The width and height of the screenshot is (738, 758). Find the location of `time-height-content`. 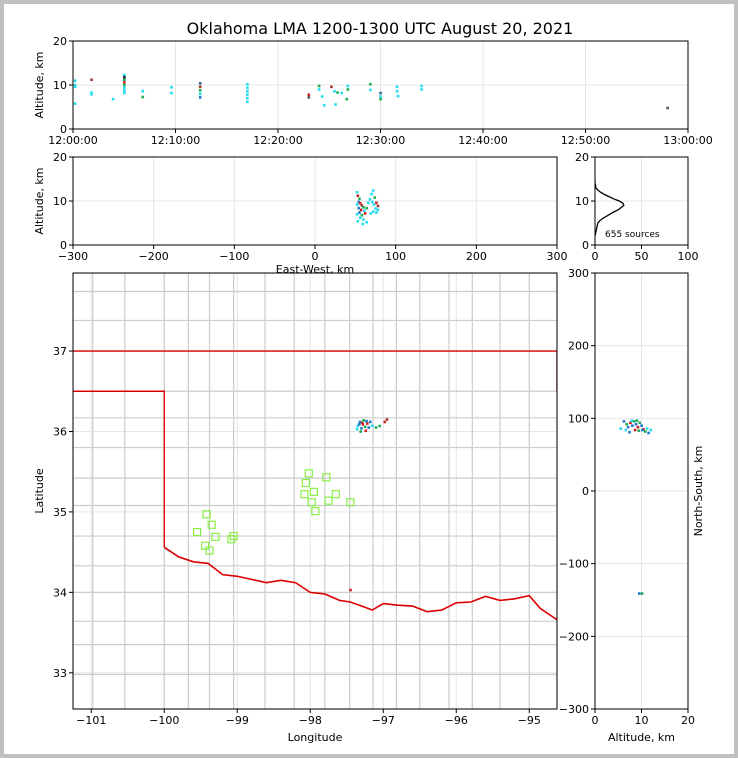

time-height-content is located at coordinates (371, 91).